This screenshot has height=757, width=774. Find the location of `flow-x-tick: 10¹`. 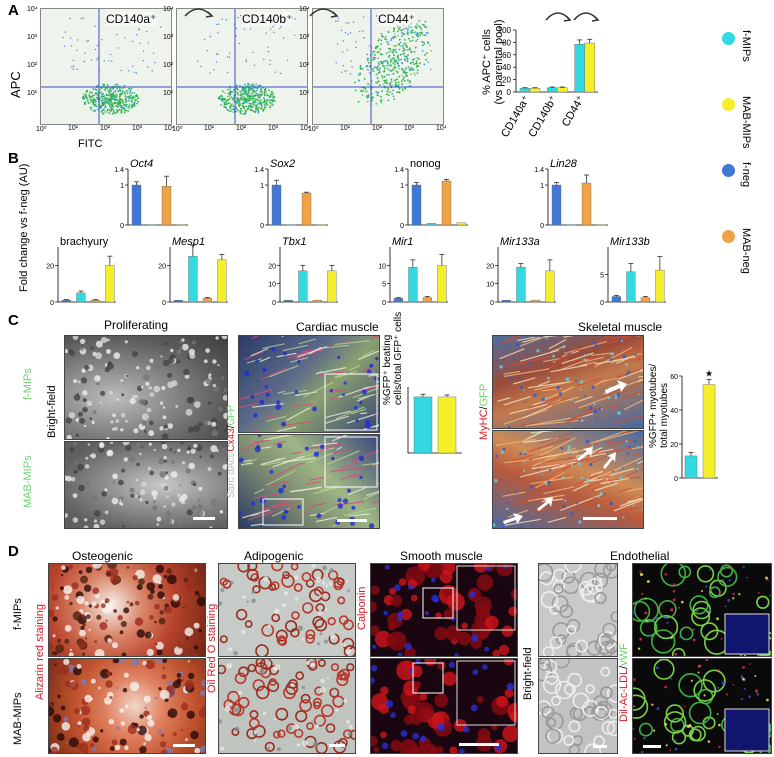

flow-x-tick: 10¹ is located at coordinates (209, 128).